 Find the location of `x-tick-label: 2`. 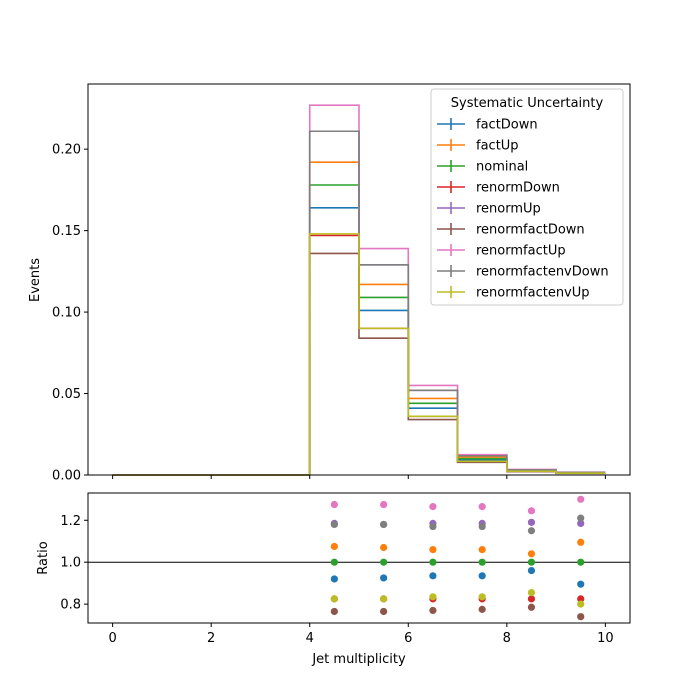

x-tick-label: 2 is located at coordinates (211, 638).